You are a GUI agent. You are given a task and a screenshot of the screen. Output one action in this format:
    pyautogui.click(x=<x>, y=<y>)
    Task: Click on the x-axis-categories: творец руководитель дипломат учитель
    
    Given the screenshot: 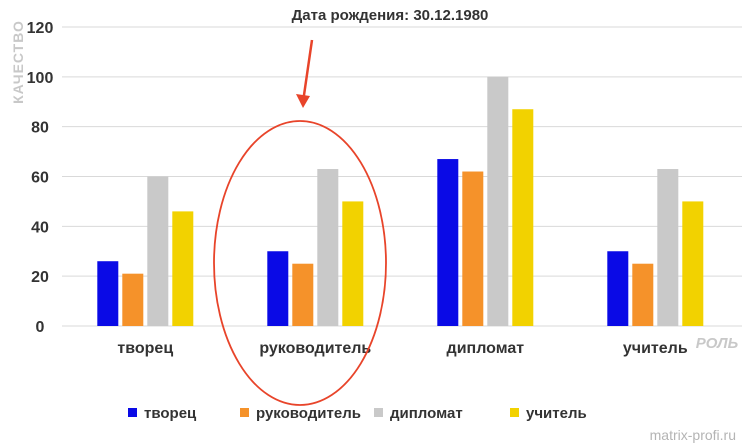 What is the action you would take?
    pyautogui.click(x=402, y=348)
    